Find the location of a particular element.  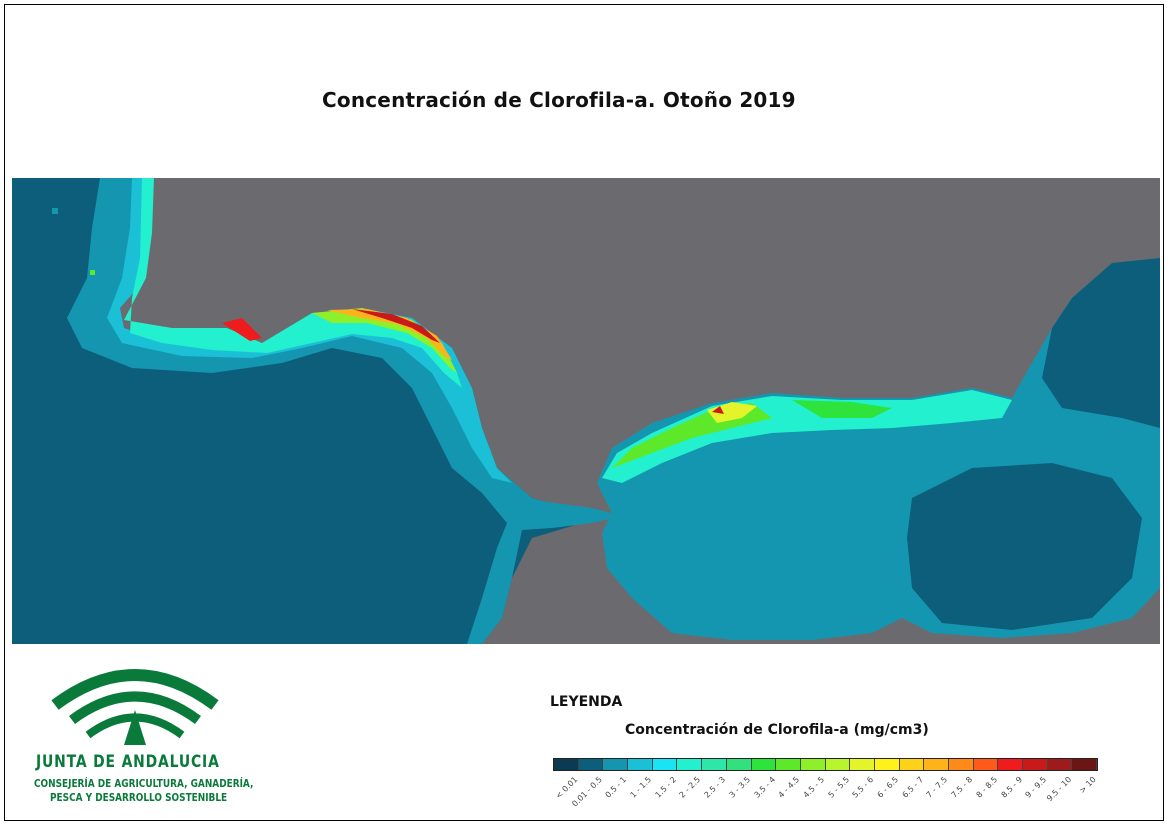

coastal-bloom-east is located at coordinates (807, 436).